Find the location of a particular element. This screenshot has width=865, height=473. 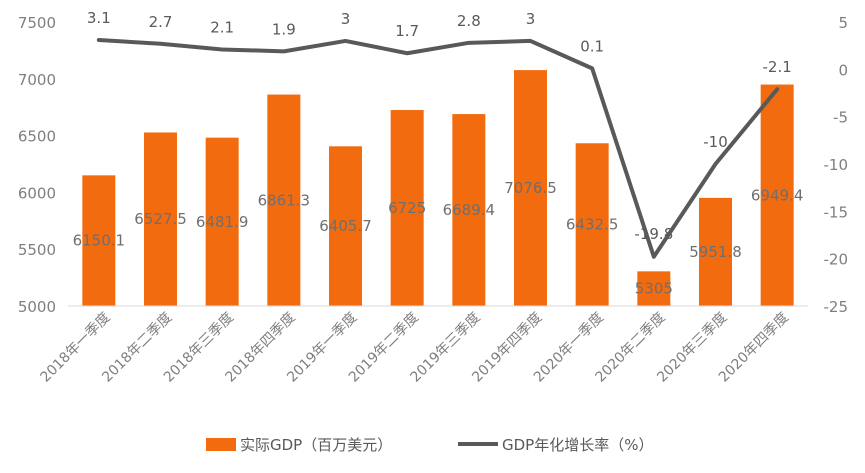

left-axis: 5000 5500 6000 6500 7000 7500 is located at coordinates (37, 165).